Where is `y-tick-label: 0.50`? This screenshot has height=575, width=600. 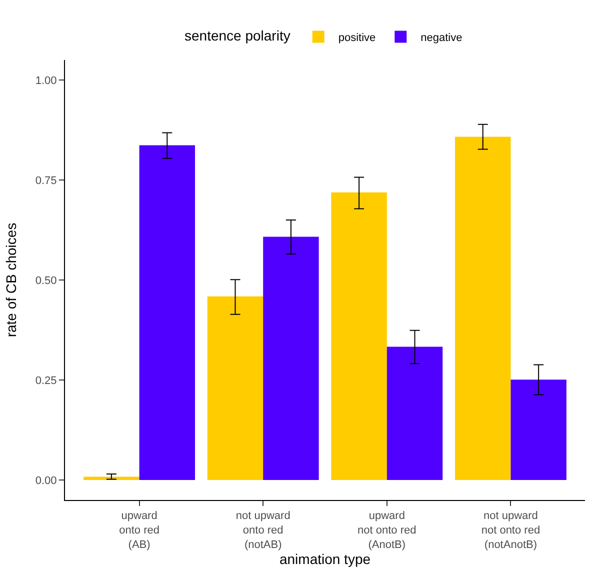
y-tick-label: 0.50 is located at coordinates (46, 280).